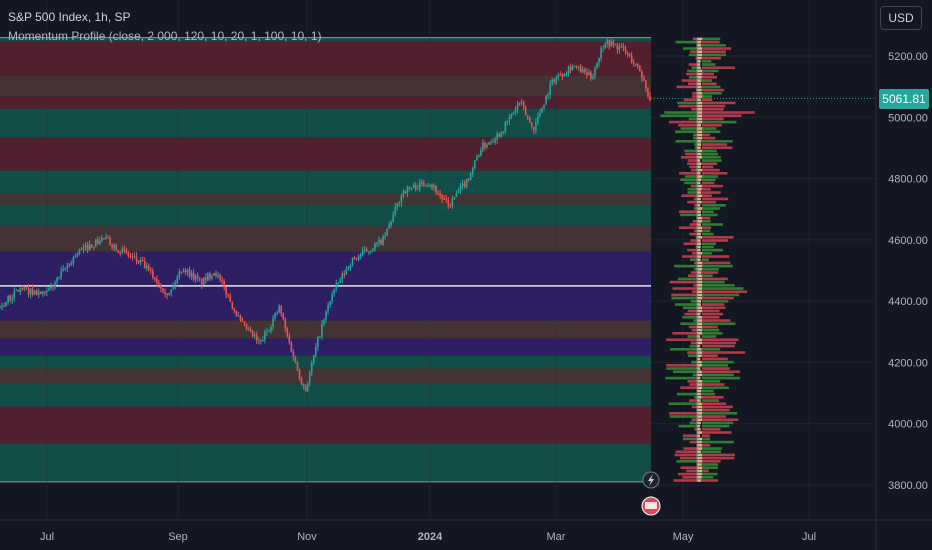 Image resolution: width=932 pixels, height=550 pixels. I want to click on y-tick-label: 3800.00, so click(908, 486).